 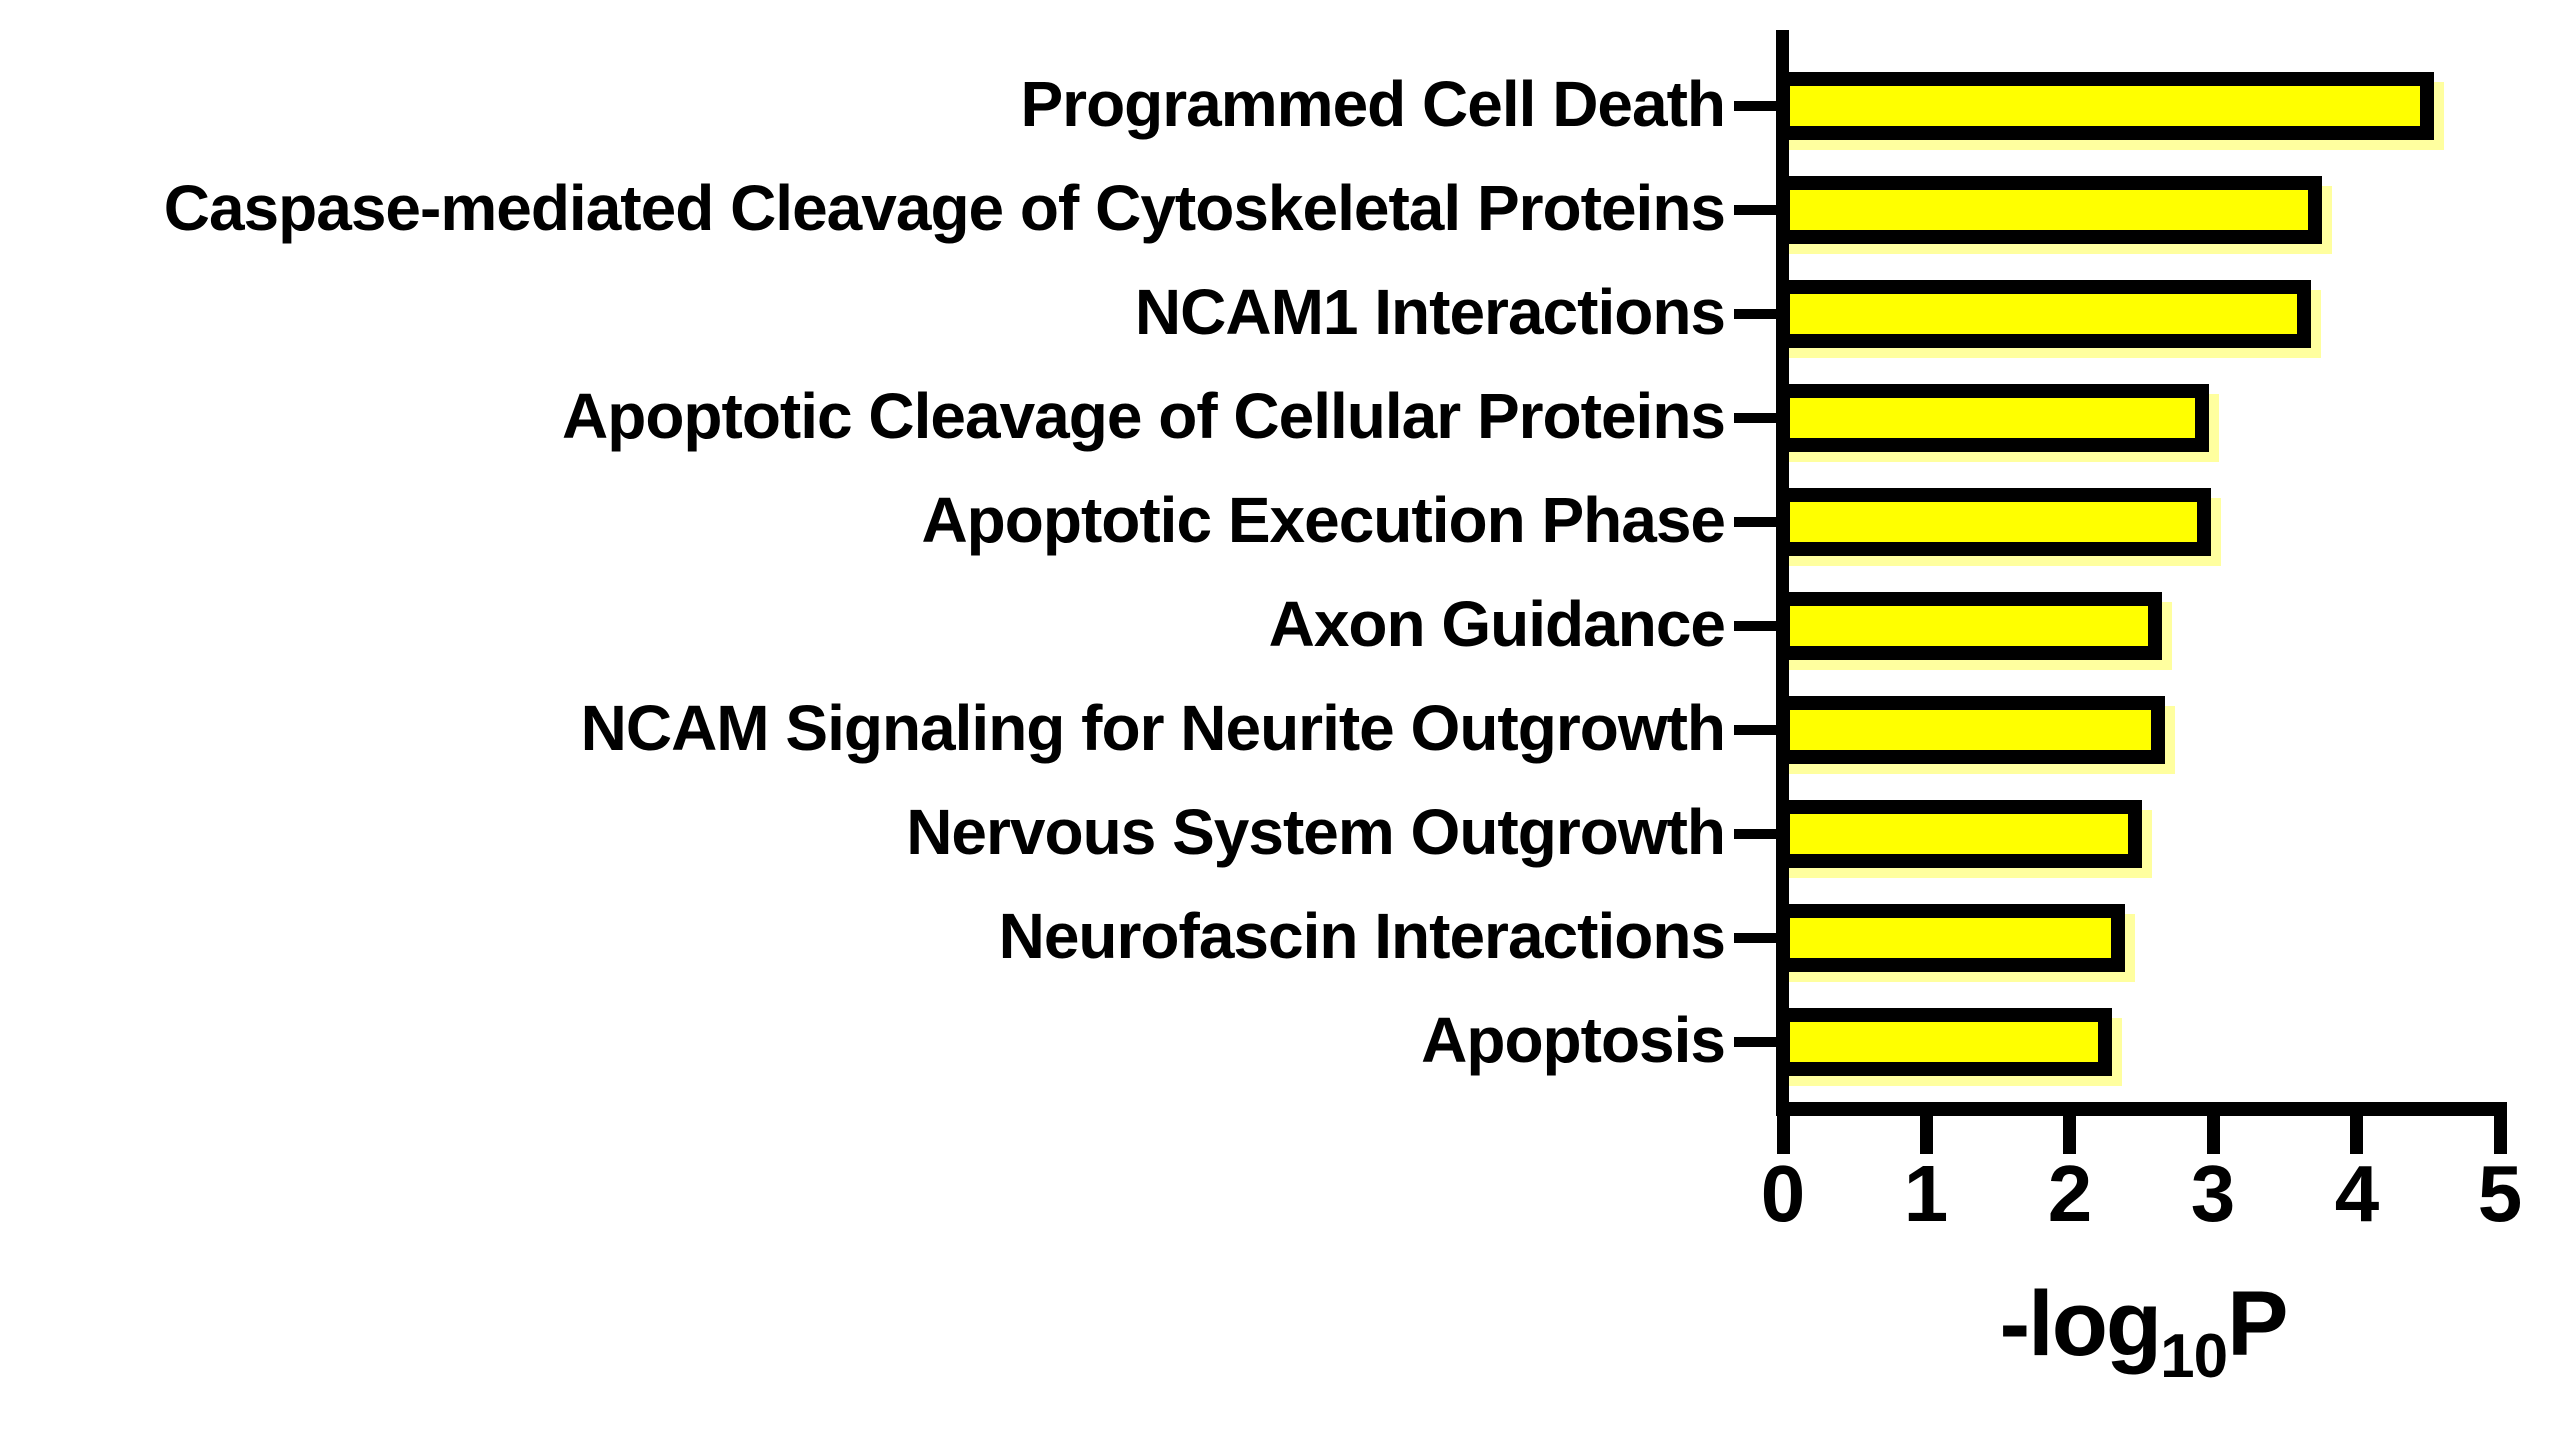 I want to click on category-label: Apoptotic Cleavage of Cellular Proteins, so click(x=1144, y=415).